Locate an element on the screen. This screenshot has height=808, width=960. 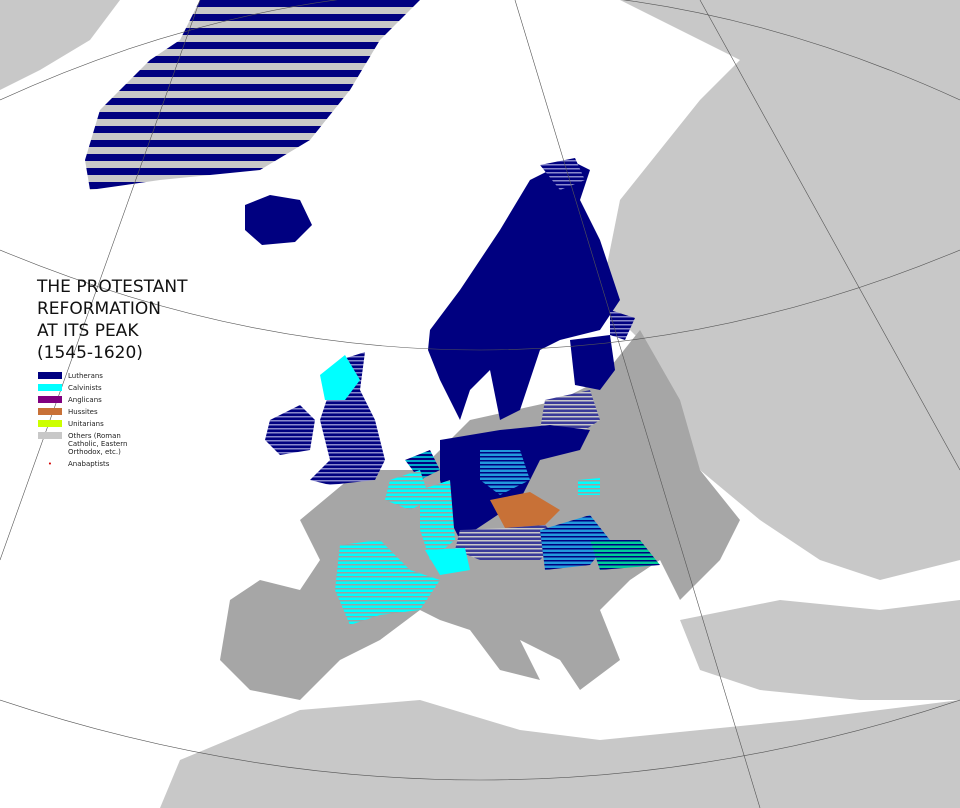
africa-land is located at coordinates (560, 754).